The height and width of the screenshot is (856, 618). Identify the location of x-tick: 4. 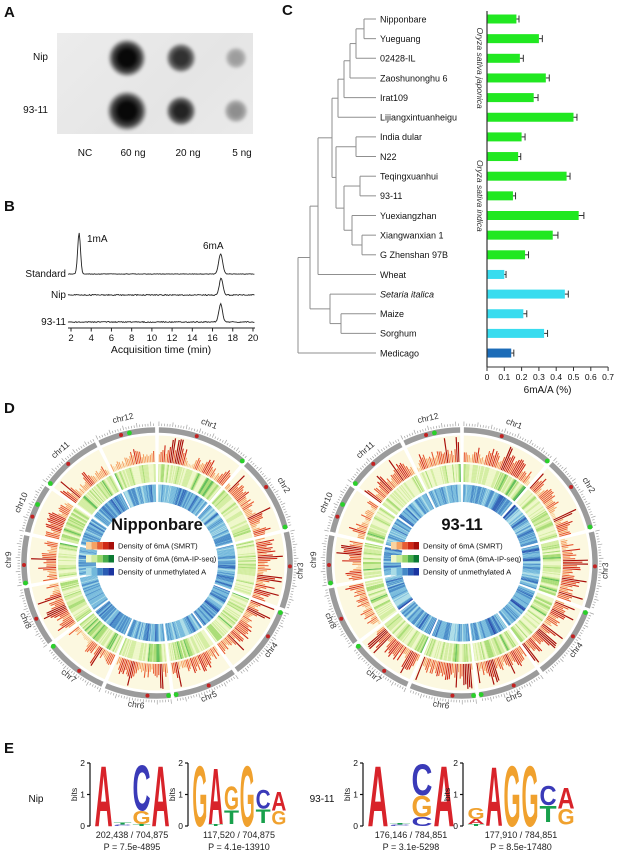
(91, 338).